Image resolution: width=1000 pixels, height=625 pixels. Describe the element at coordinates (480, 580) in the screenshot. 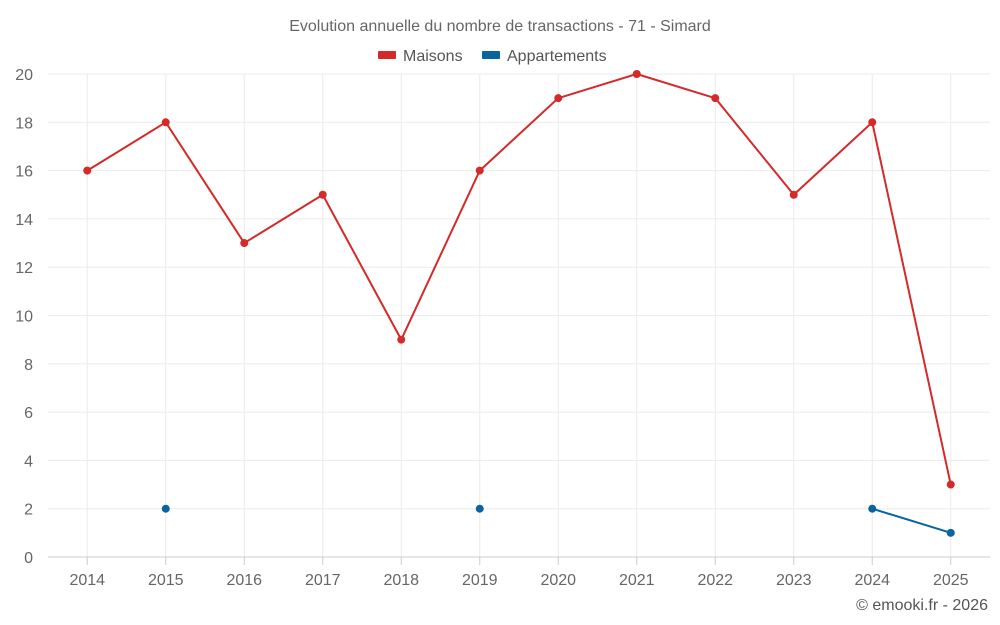

I see `x-tick-label: 2019` at that location.